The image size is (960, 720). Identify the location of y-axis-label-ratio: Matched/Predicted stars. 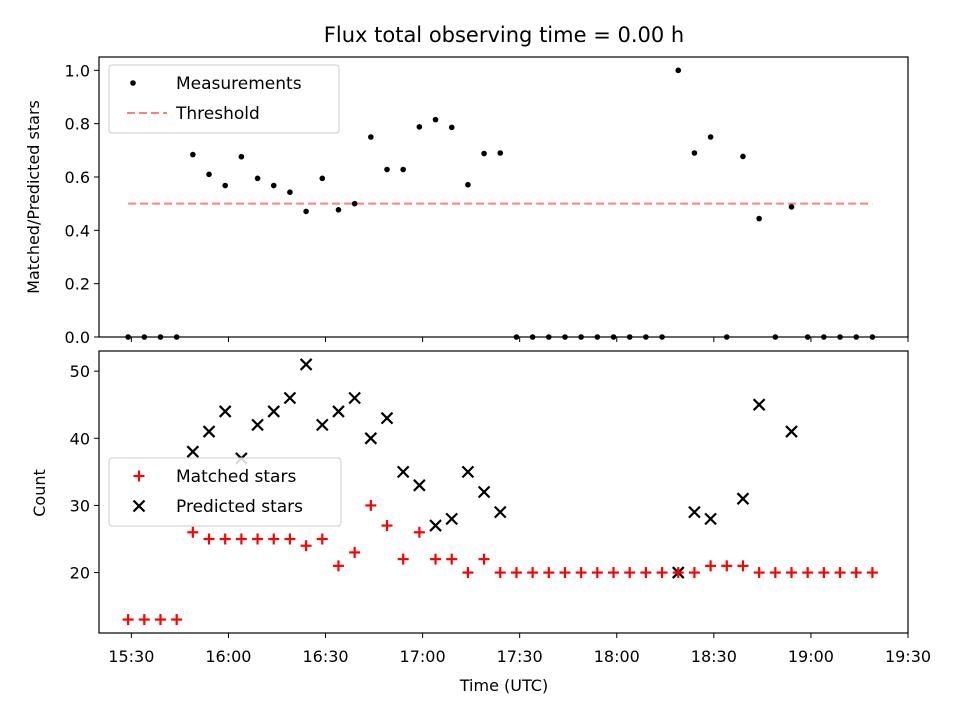
(33, 197).